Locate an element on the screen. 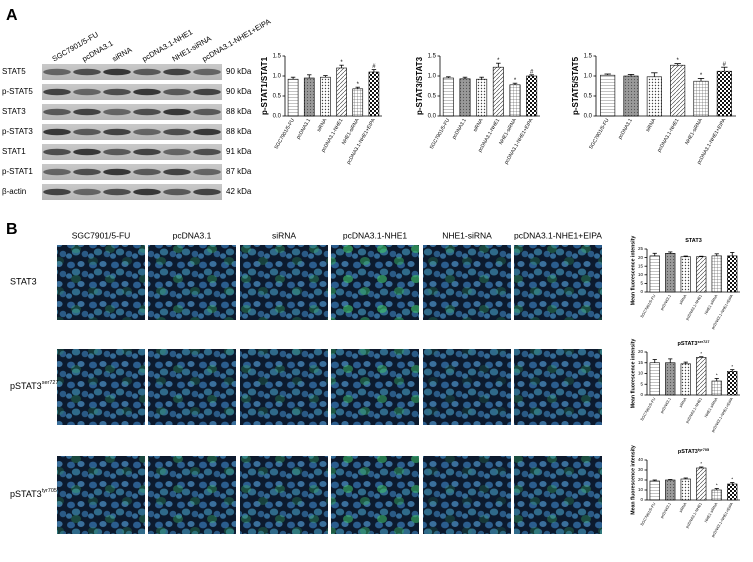 The image size is (753, 562). significance-mark: # is located at coordinates (374, 67).